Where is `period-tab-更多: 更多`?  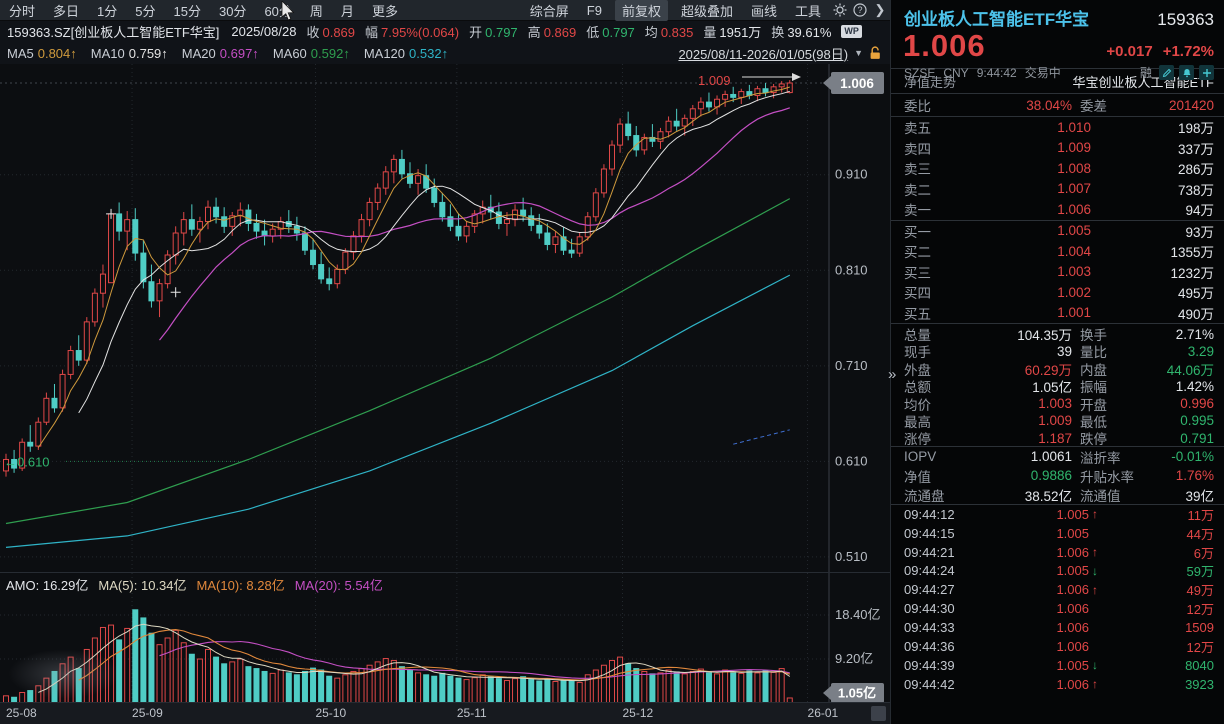 period-tab-更多: 更多 is located at coordinates (384, 11).